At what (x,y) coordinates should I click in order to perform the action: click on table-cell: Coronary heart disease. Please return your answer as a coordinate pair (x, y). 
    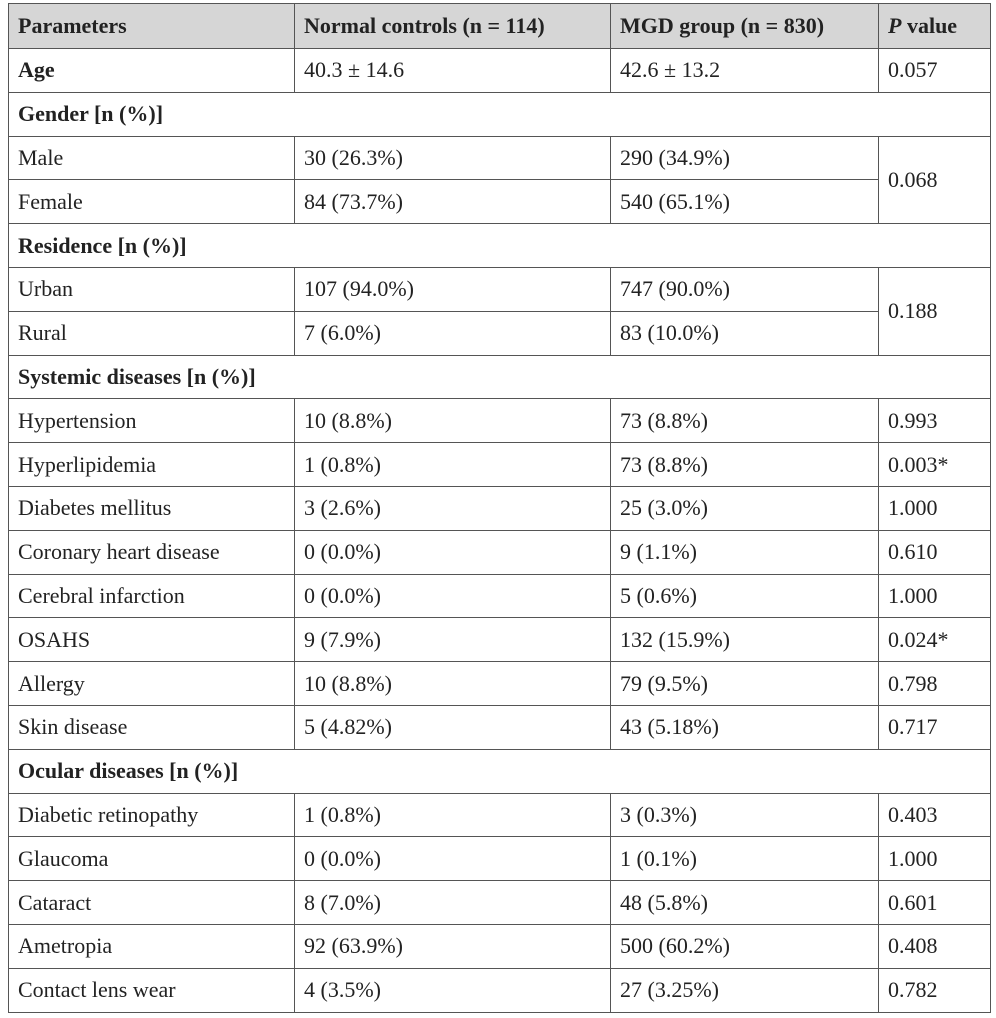
    Looking at the image, I should click on (151, 552).